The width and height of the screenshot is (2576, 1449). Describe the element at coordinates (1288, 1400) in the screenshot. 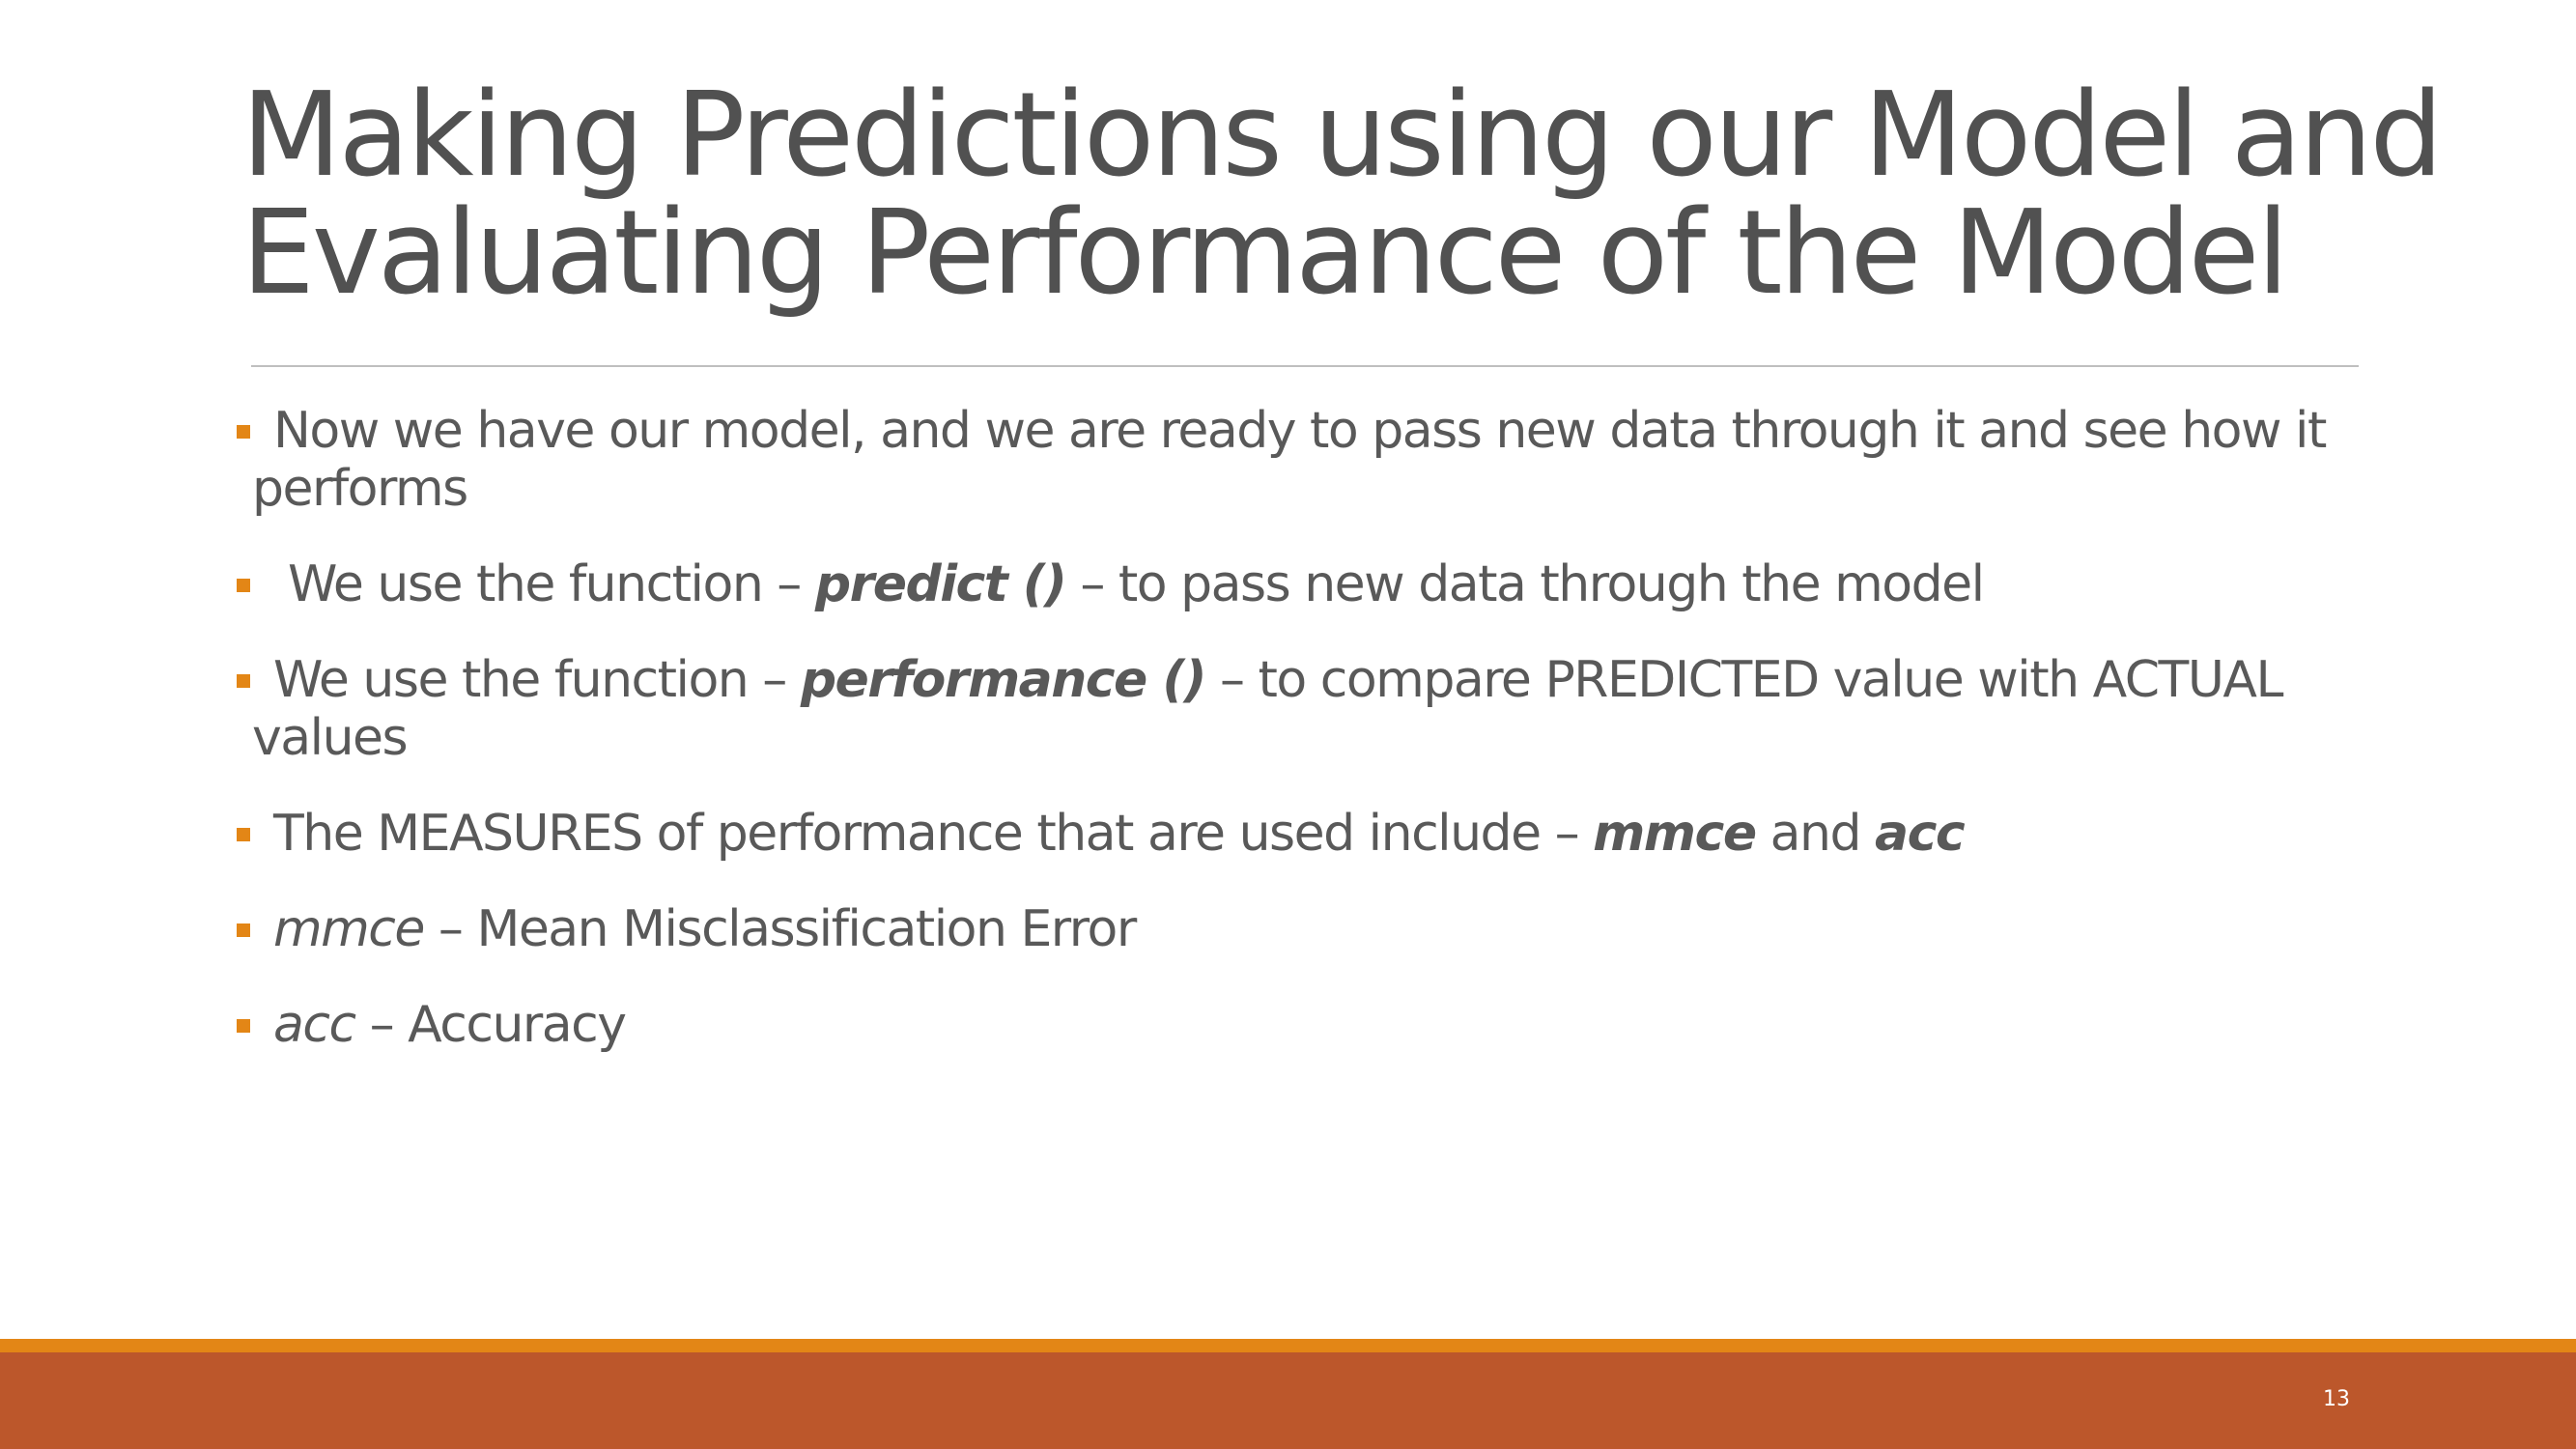

I see `footer-band: 13` at that location.